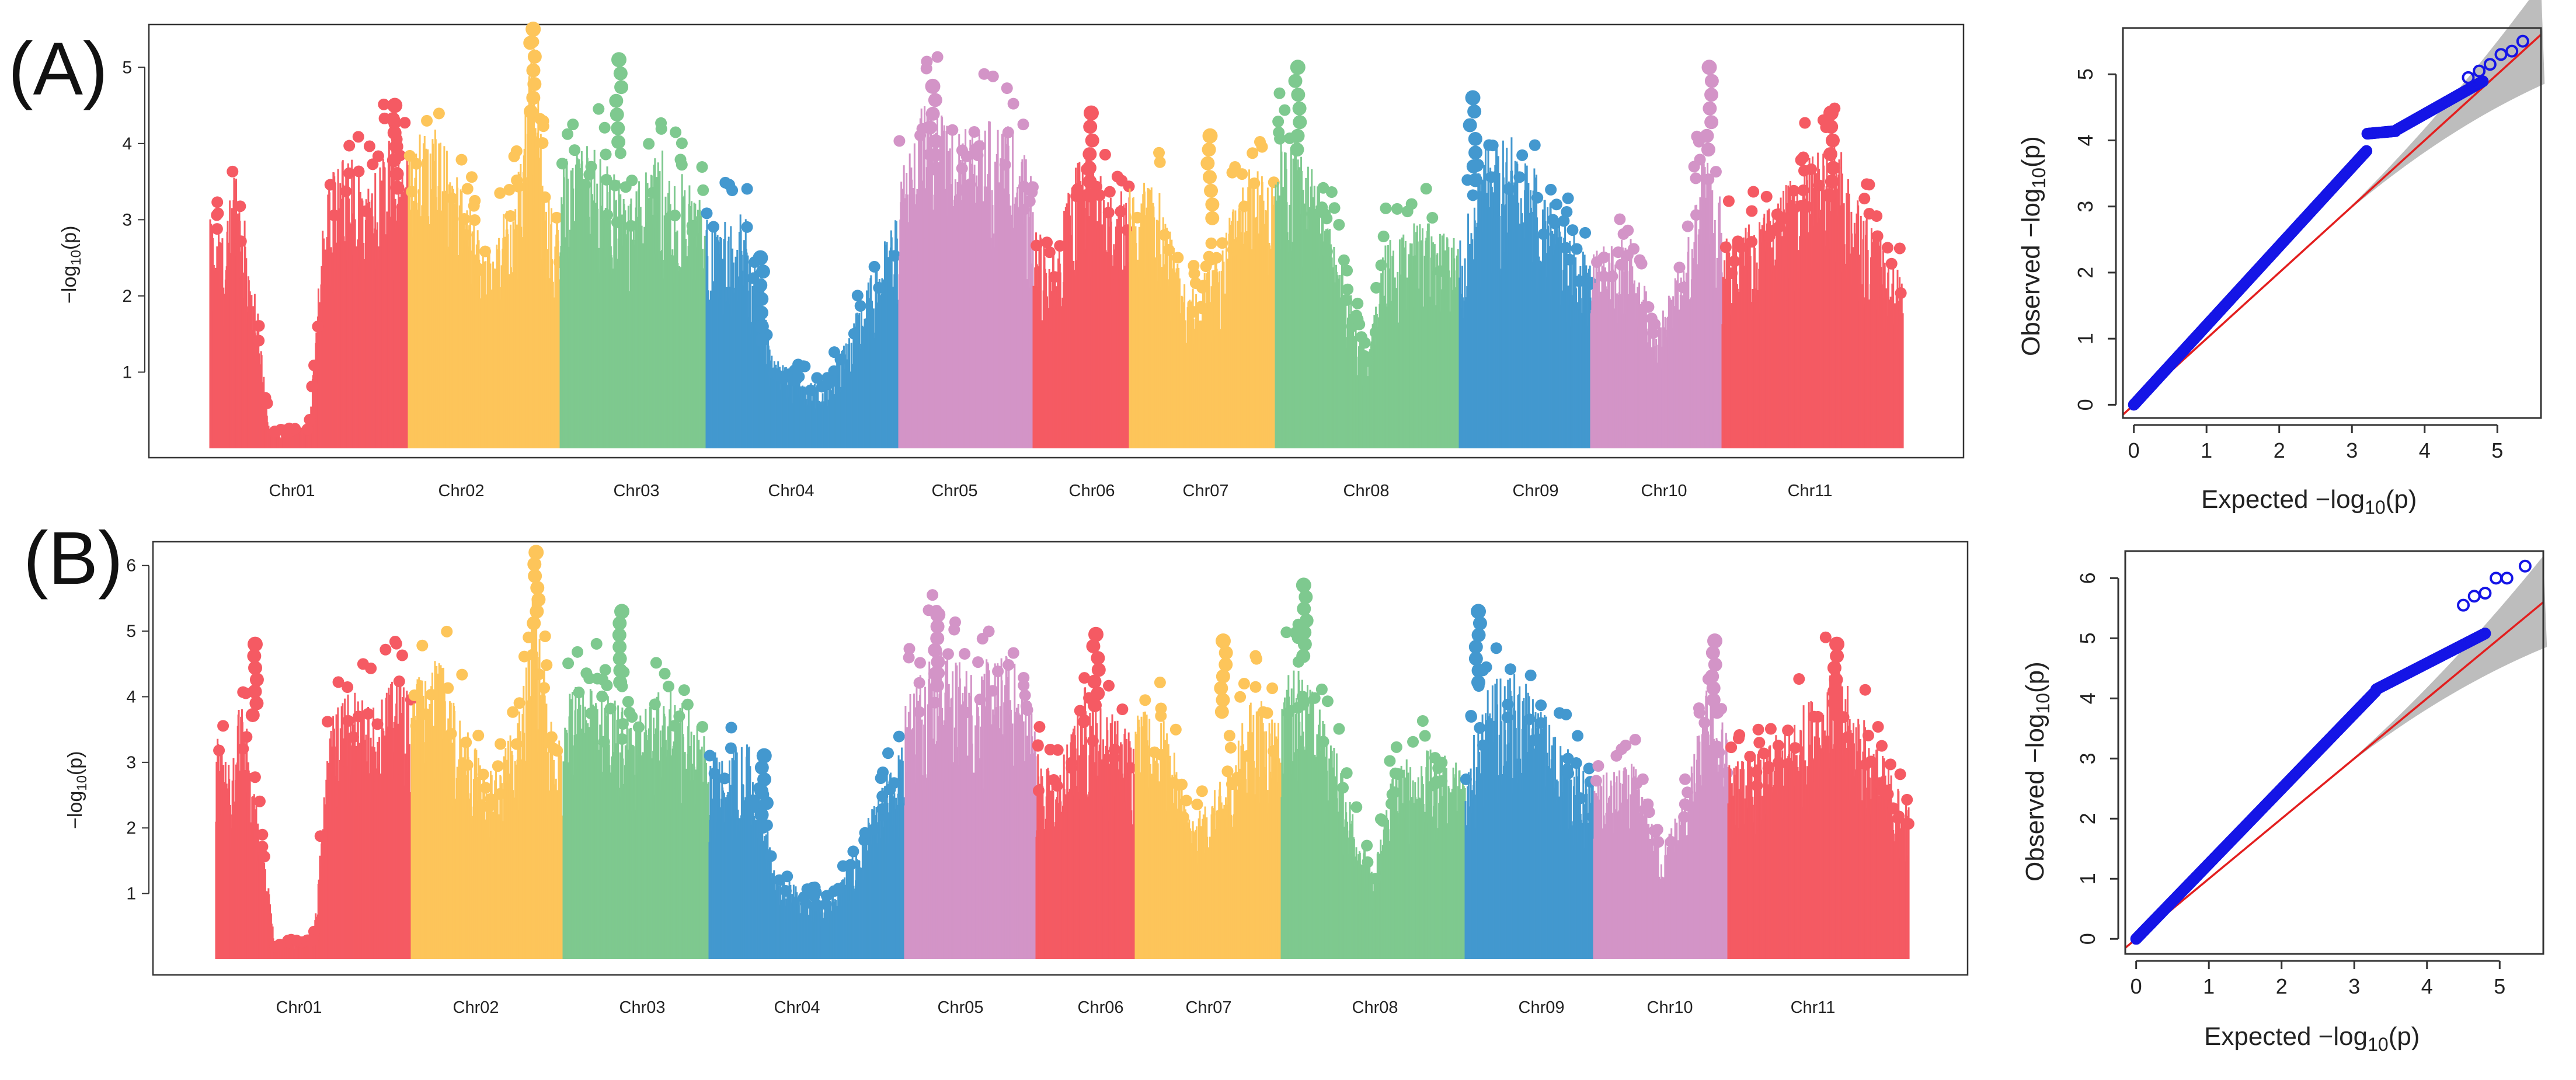  I want to click on chromosome-points-chr07, so click(1204, 288).